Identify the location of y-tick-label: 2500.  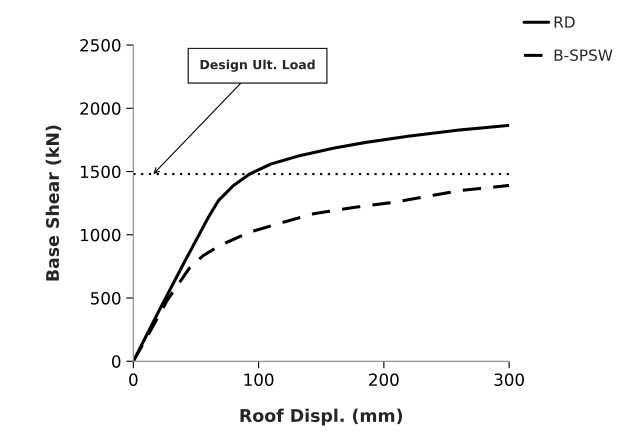
(100, 45).